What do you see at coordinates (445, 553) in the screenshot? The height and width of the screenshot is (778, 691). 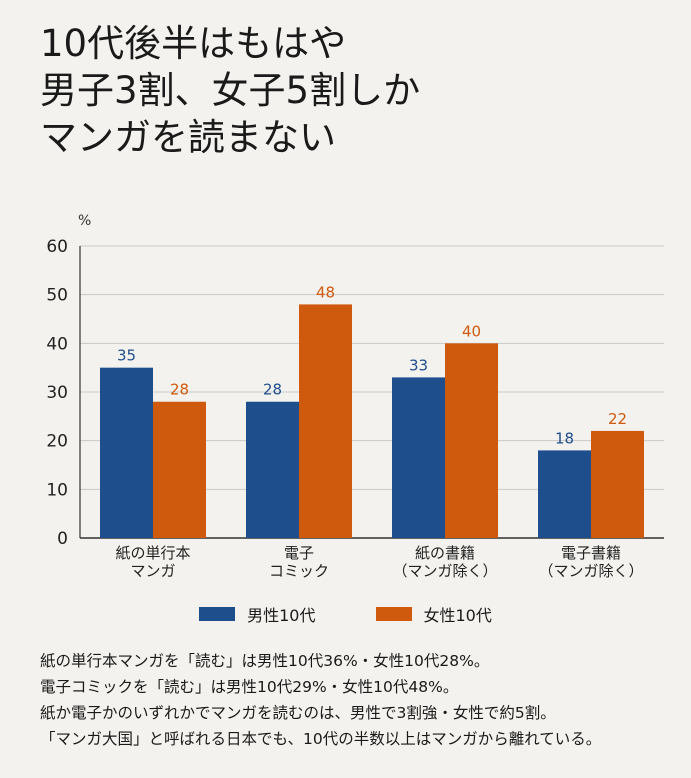 I see `x-tick-label-2-0: 紙の書籍` at bounding box center [445, 553].